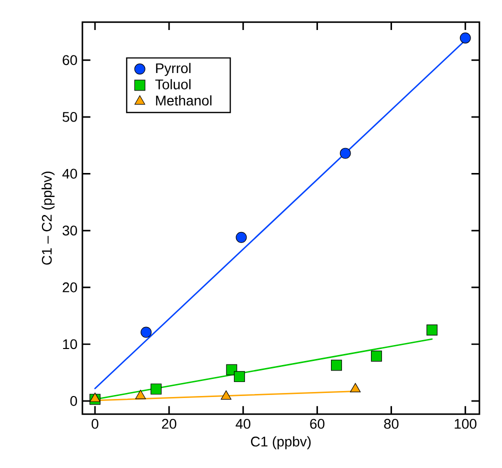 The width and height of the screenshot is (502, 468). I want to click on legend-label: Methanol, so click(184, 100).